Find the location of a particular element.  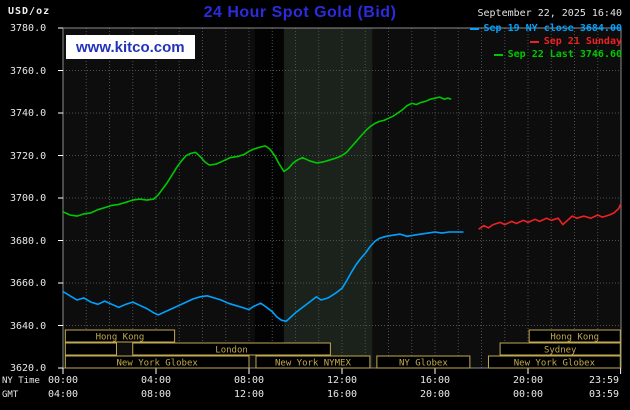

kitco-watermark: www.kitco.com is located at coordinates (130, 47).